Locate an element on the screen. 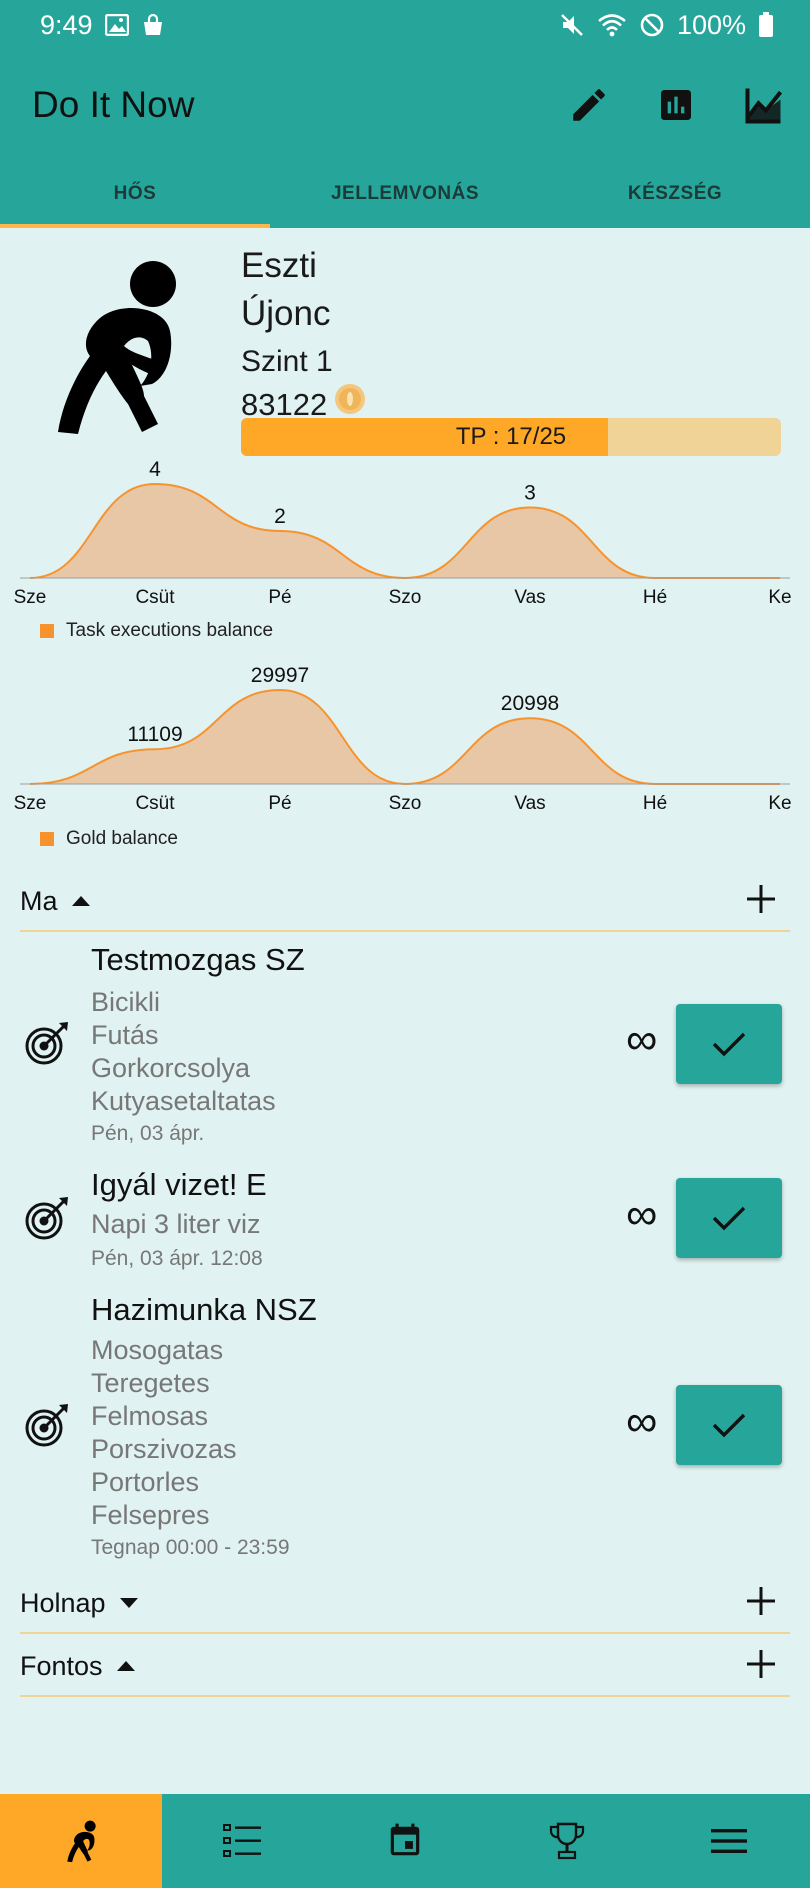 This screenshot has width=810, height=1888. tp-progress-fill is located at coordinates (425, 437).